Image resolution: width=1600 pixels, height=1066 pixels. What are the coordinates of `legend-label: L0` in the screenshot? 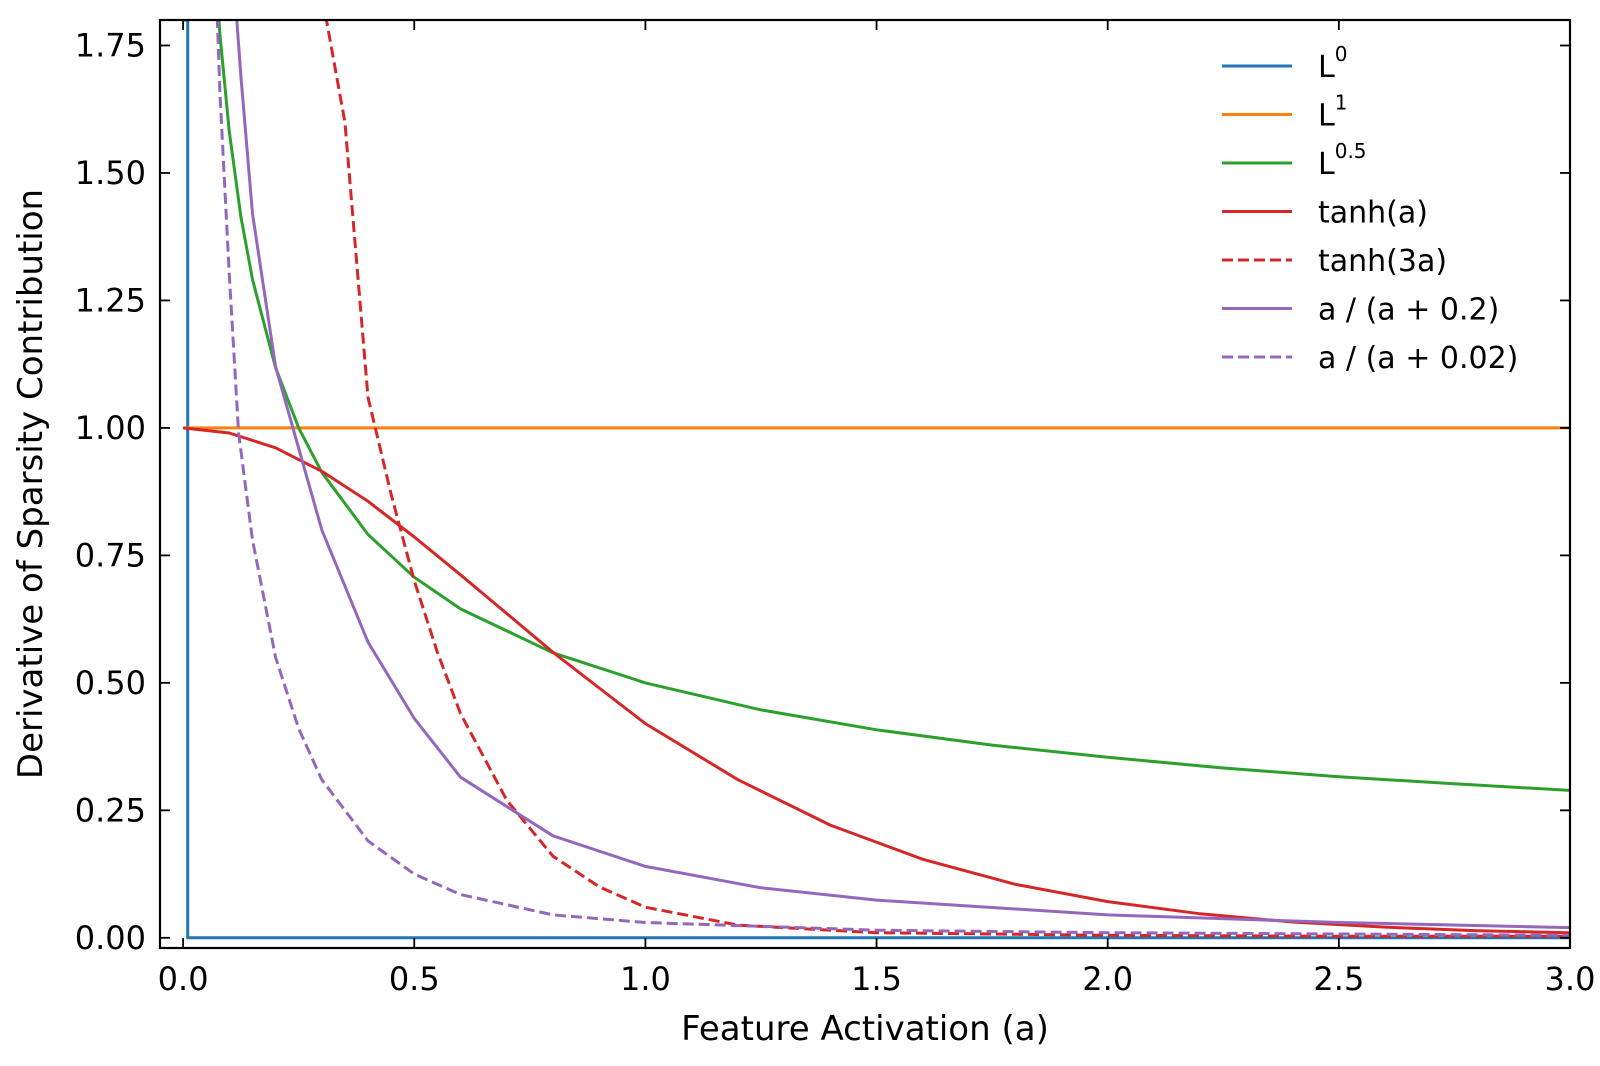 It's located at (1332, 63).